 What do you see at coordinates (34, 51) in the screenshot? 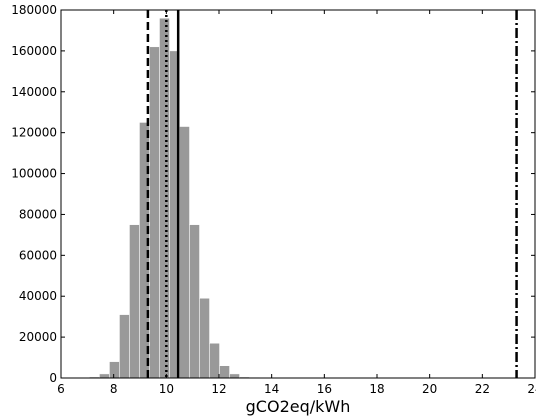
I see `y-tick-label: 160000` at bounding box center [34, 51].